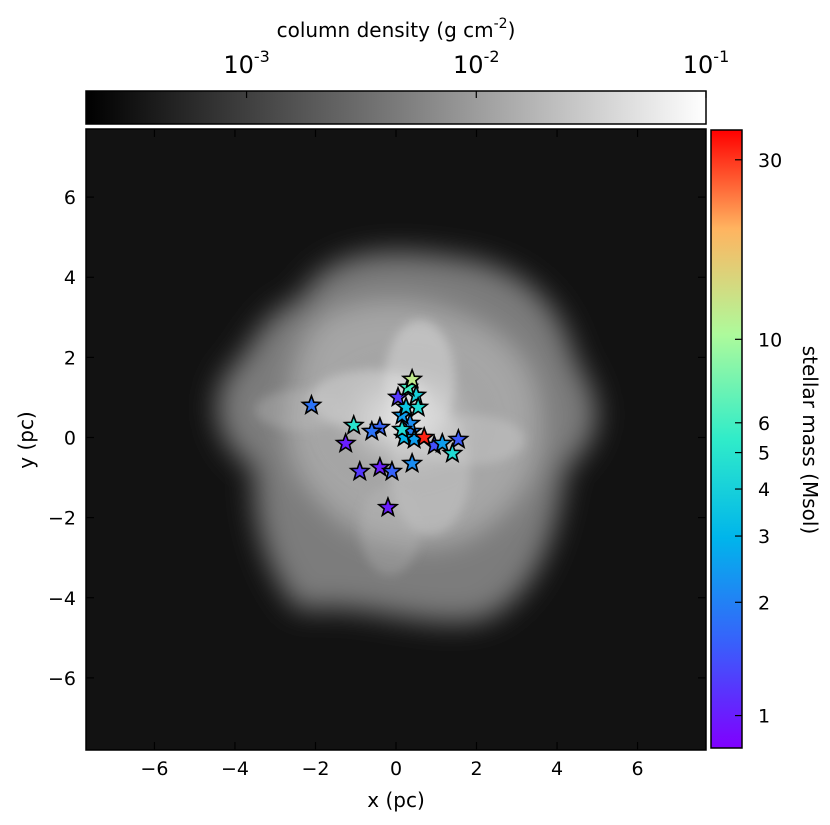 The height and width of the screenshot is (825, 830). I want to click on x-tick-label: 2, so click(476, 769).